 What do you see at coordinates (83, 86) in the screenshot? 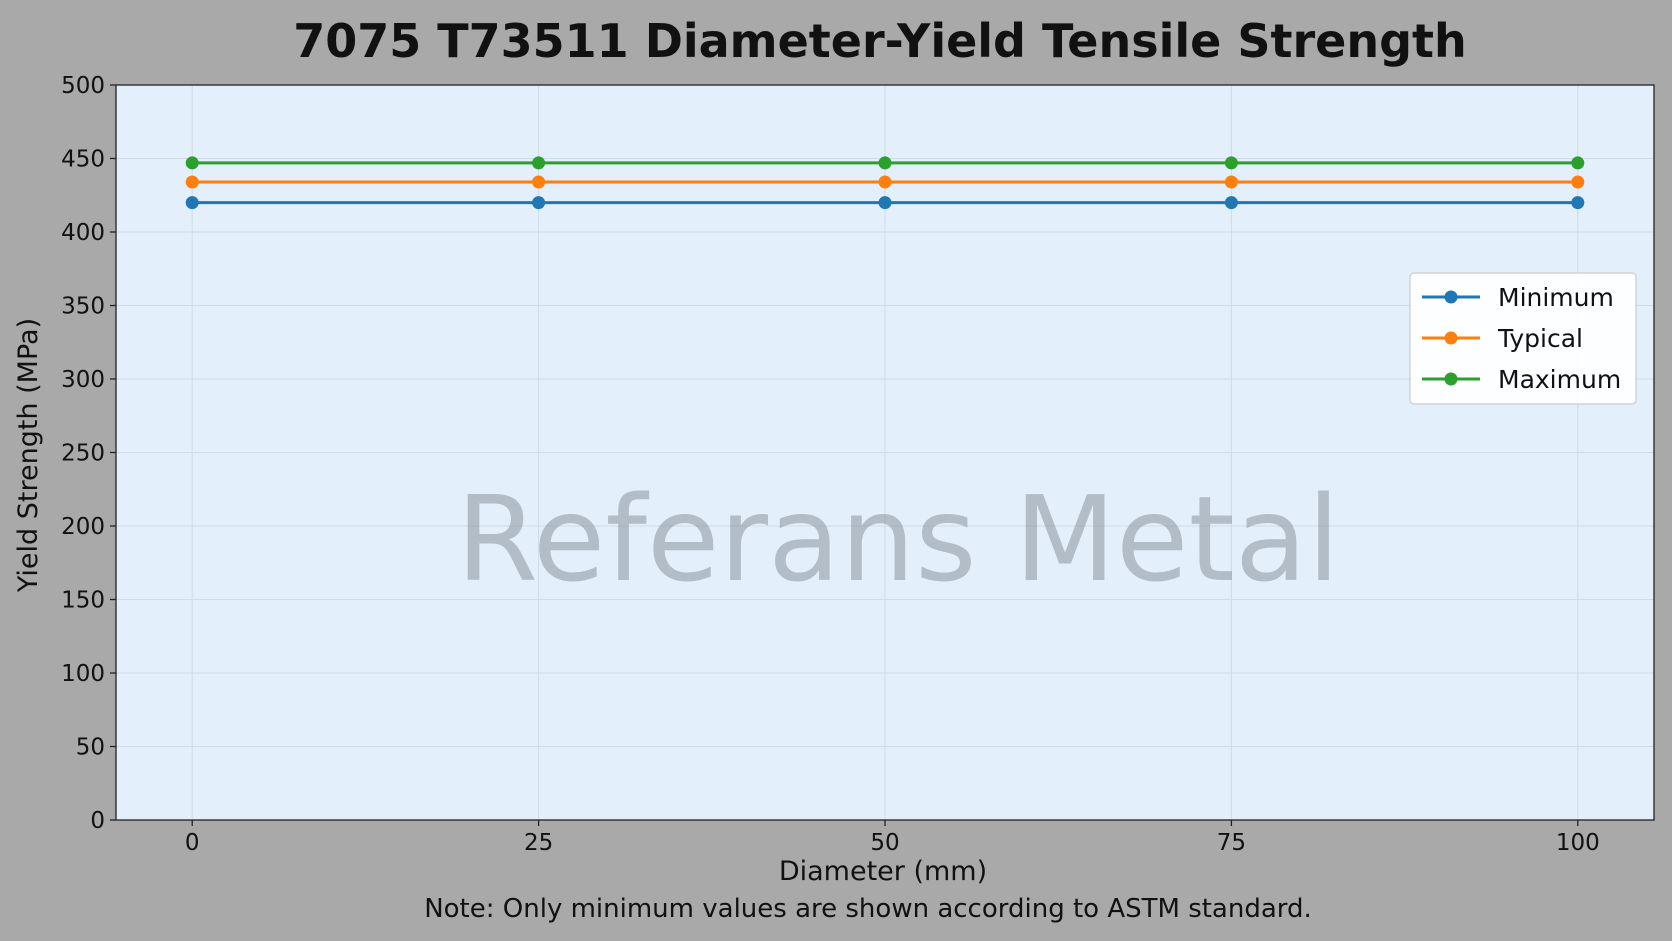
I see `y-tick-label: 500` at bounding box center [83, 86].